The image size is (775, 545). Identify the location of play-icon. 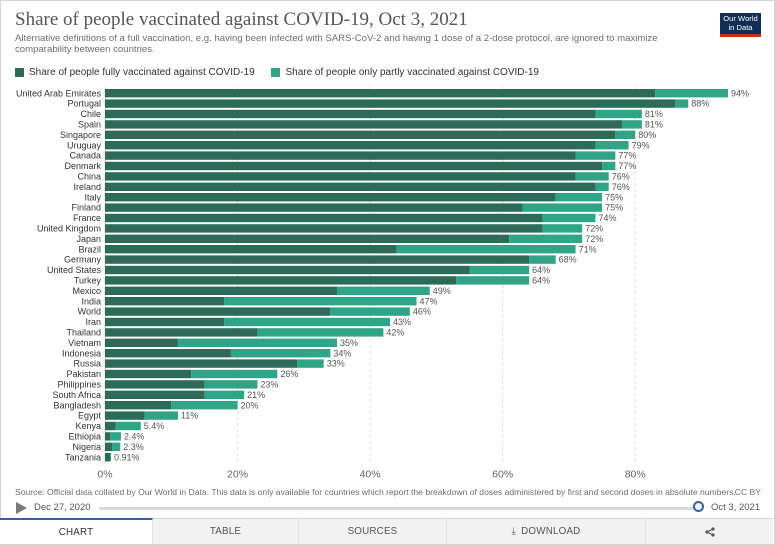
(21, 508).